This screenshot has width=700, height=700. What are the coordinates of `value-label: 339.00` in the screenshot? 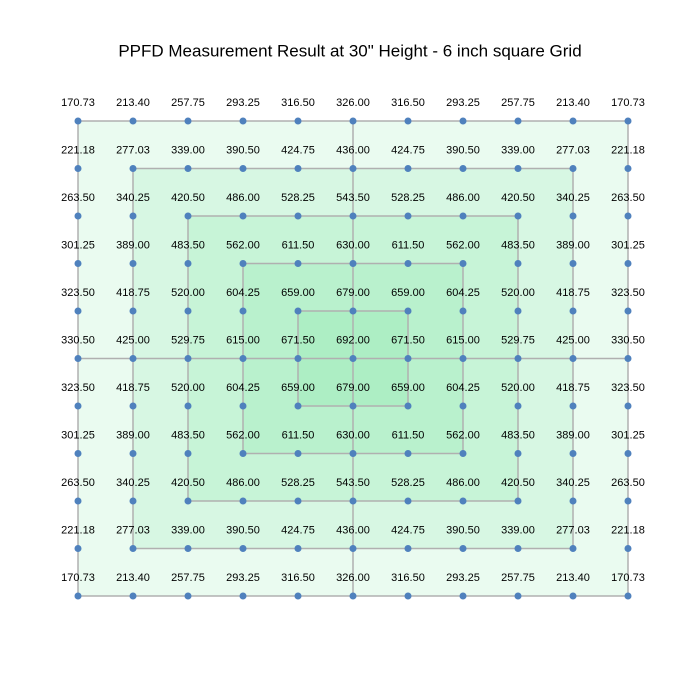 It's located at (188, 150).